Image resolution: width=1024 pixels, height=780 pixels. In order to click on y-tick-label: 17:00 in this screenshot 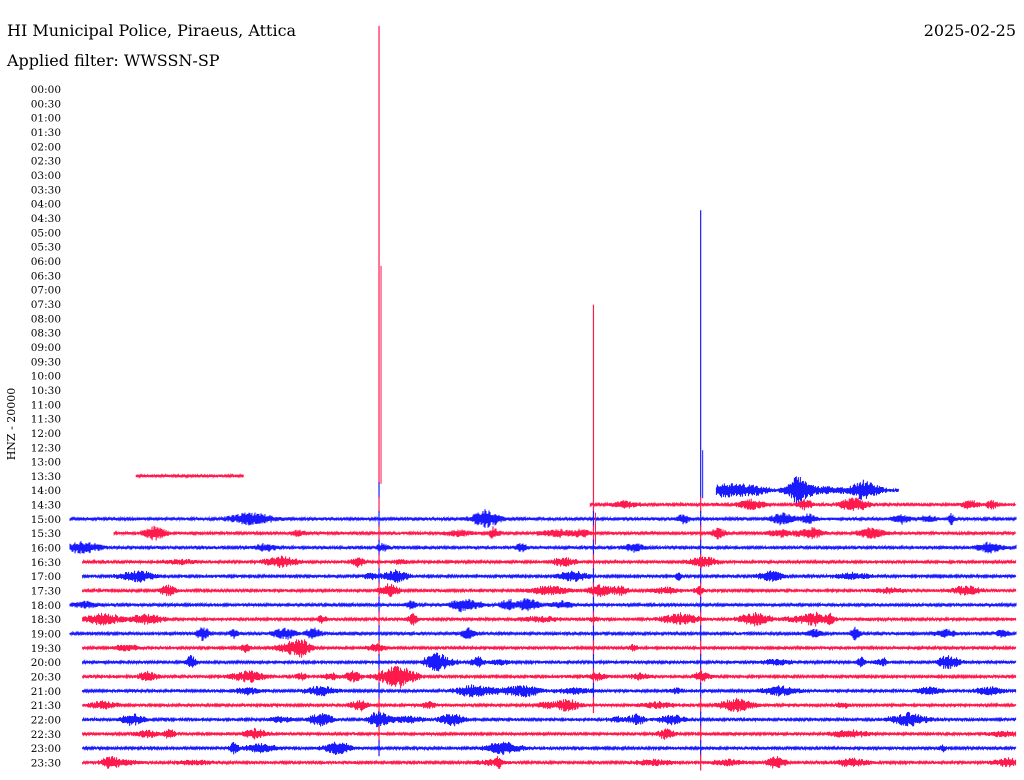, I will do `click(46, 577)`.